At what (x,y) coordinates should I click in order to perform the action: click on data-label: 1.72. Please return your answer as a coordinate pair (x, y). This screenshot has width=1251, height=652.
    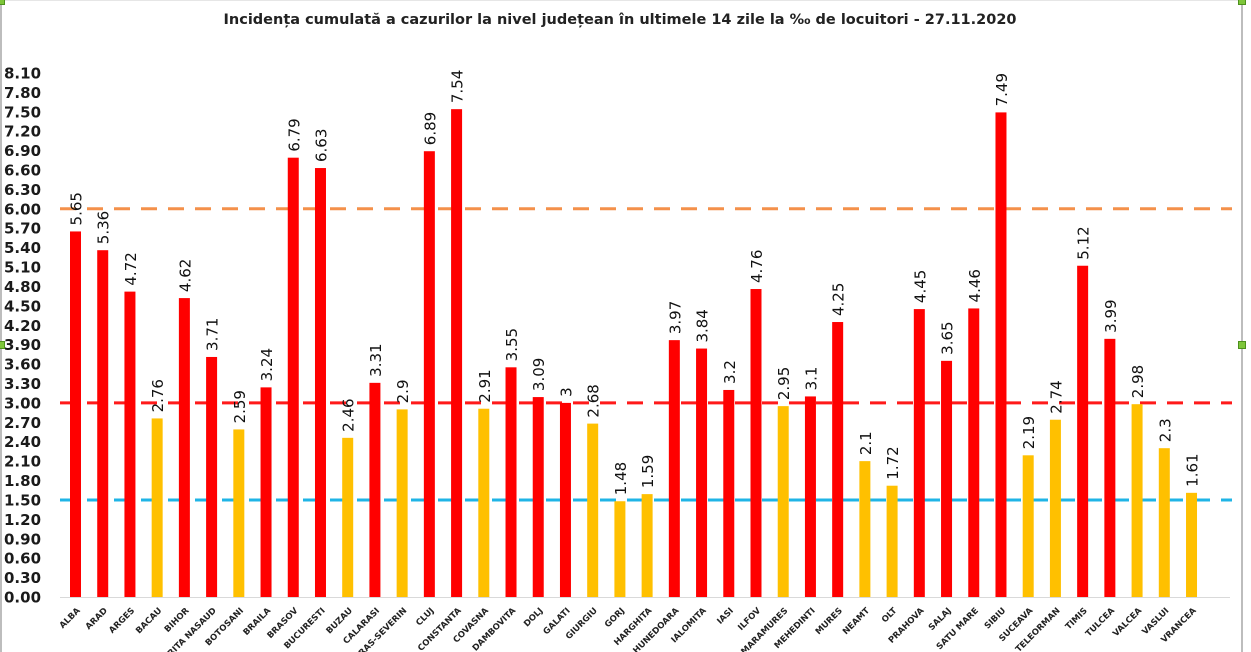
    Looking at the image, I should click on (893, 462).